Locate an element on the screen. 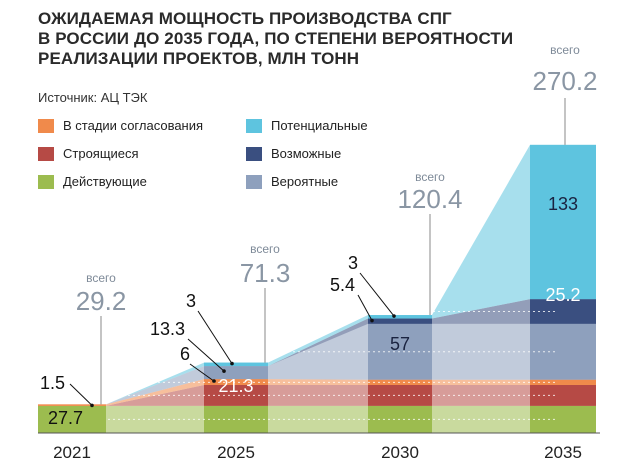  data-label-potential: 133 is located at coordinates (563, 204).